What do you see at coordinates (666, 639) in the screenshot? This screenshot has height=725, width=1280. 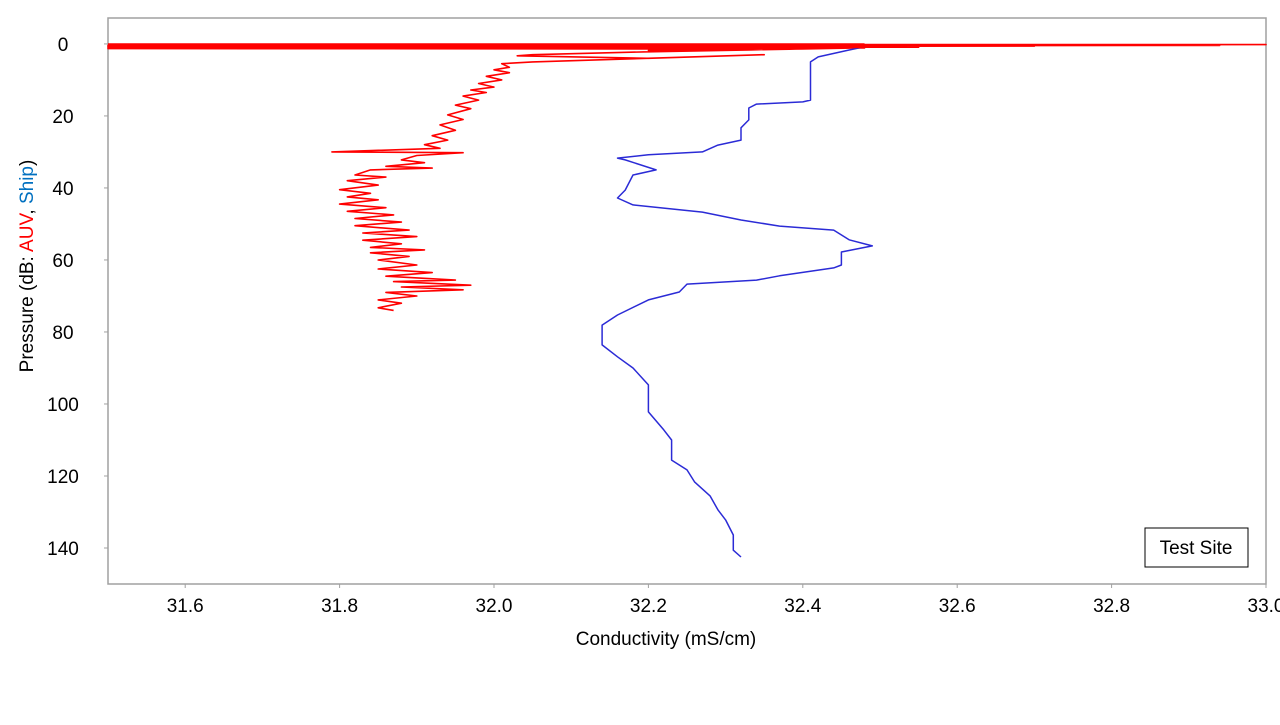 I see `x-axis-label: Conductivity (mS/cm)` at bounding box center [666, 639].